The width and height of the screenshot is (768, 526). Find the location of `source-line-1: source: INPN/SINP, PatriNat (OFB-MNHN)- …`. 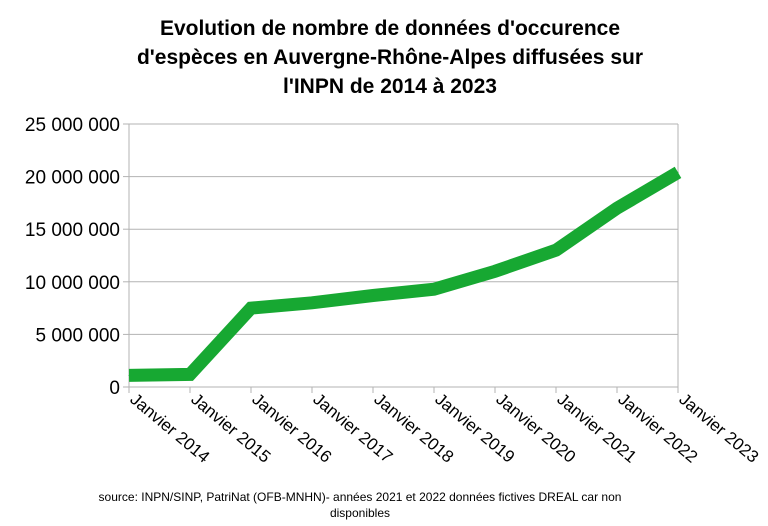

source-line-1: source: INPN/SINP, PatriNat (OFB-MNHN)- … is located at coordinates (360, 497).